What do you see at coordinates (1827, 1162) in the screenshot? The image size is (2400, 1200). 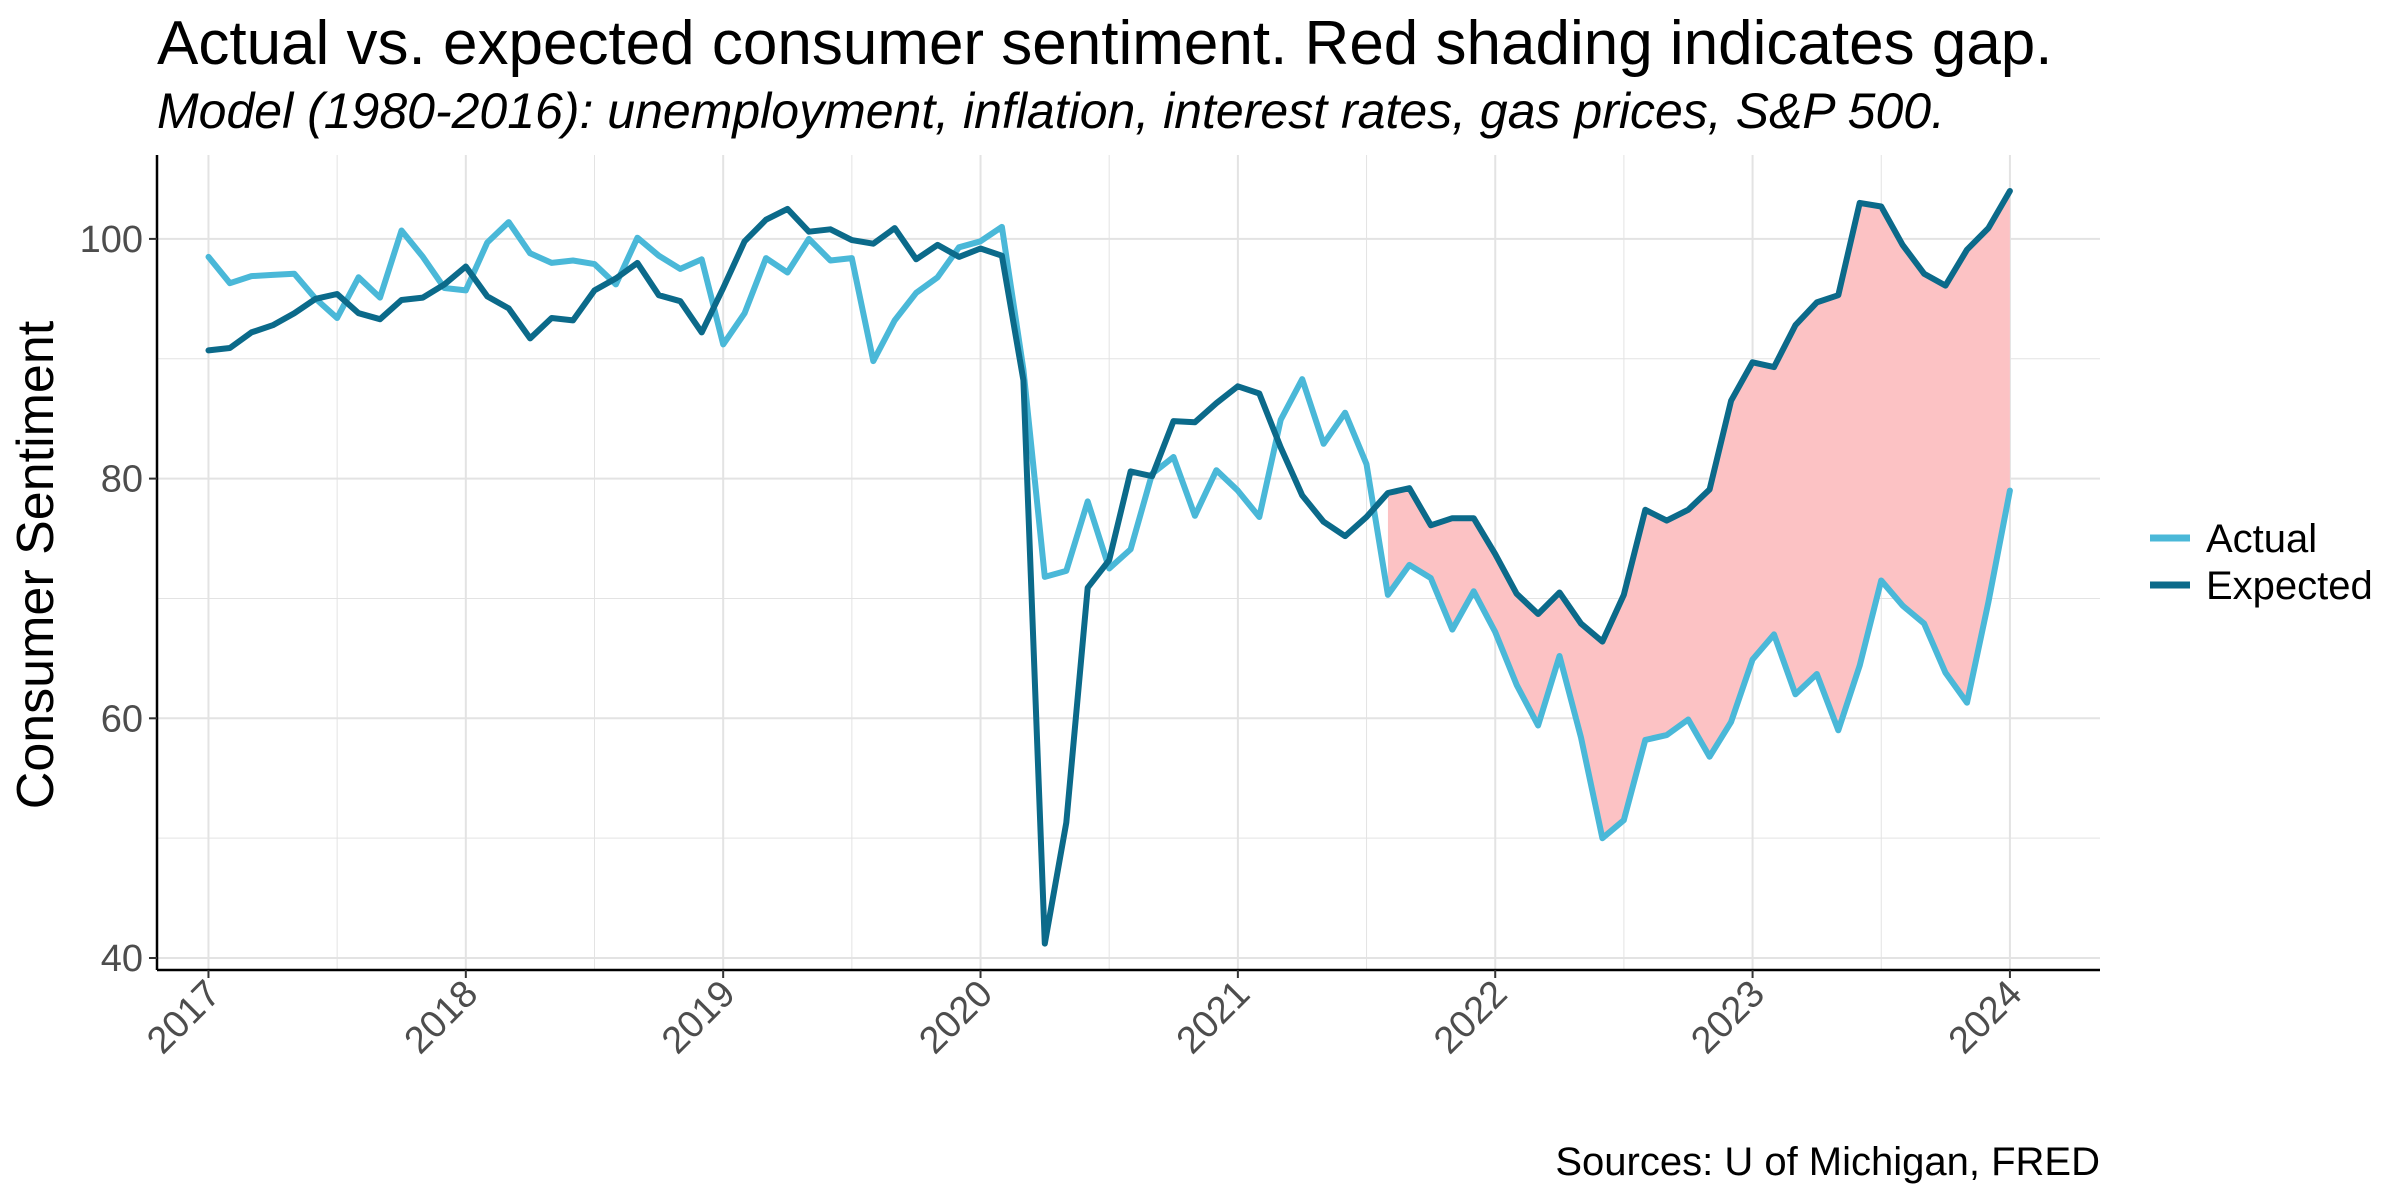 I see `chart-caption: Sources: U of Michigan, FRED` at bounding box center [1827, 1162].